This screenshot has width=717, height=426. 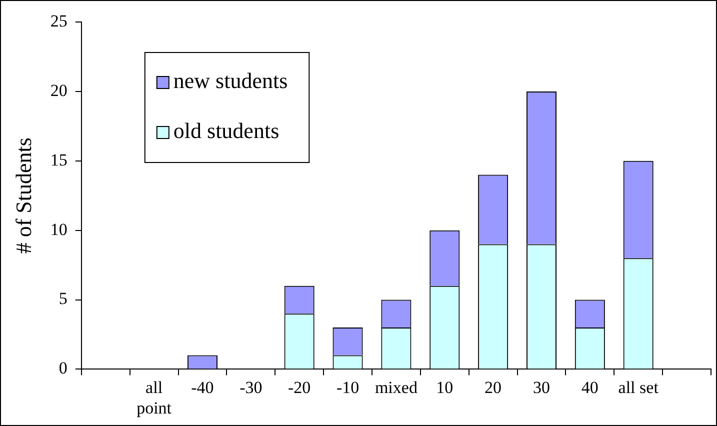 I want to click on y-tick-label: 15, so click(x=59, y=160).